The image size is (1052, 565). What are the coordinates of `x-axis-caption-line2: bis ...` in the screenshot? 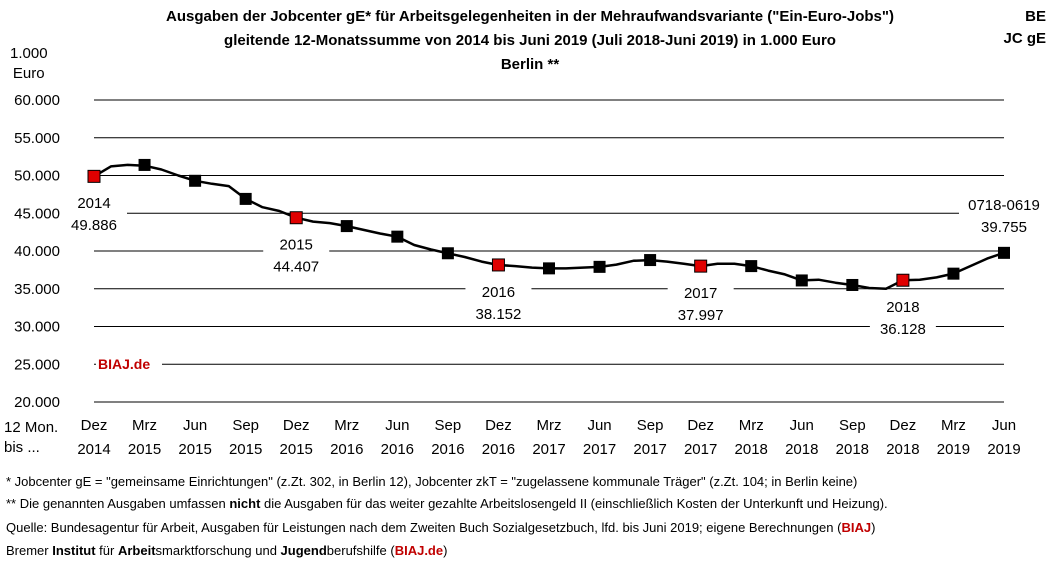 It's located at (22, 447).